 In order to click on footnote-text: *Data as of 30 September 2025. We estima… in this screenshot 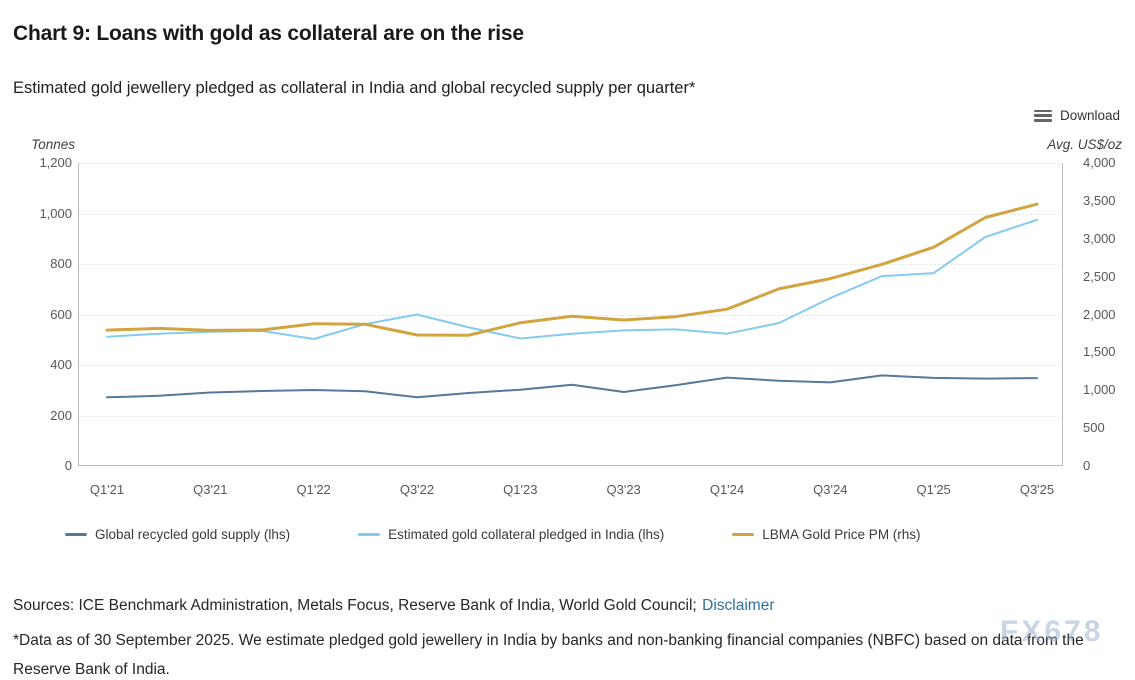, I will do `click(548, 655)`.